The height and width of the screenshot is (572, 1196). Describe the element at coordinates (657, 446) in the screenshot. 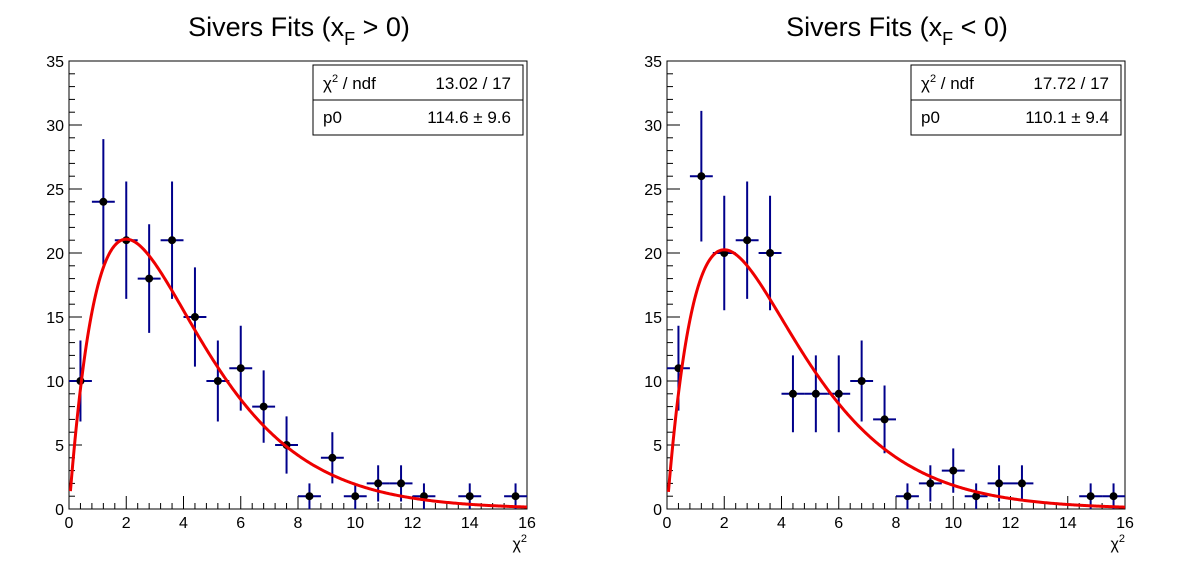

I see `y-tick-label: 5` at that location.